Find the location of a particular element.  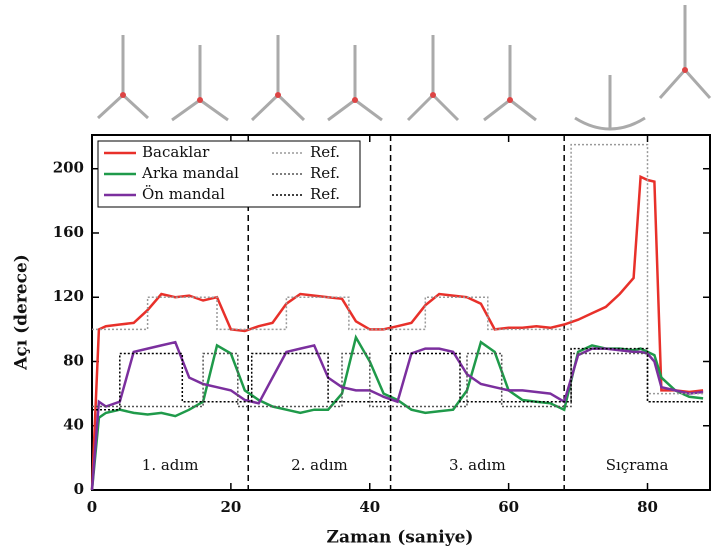

legend-label: Bacaklar is located at coordinates (176, 152).